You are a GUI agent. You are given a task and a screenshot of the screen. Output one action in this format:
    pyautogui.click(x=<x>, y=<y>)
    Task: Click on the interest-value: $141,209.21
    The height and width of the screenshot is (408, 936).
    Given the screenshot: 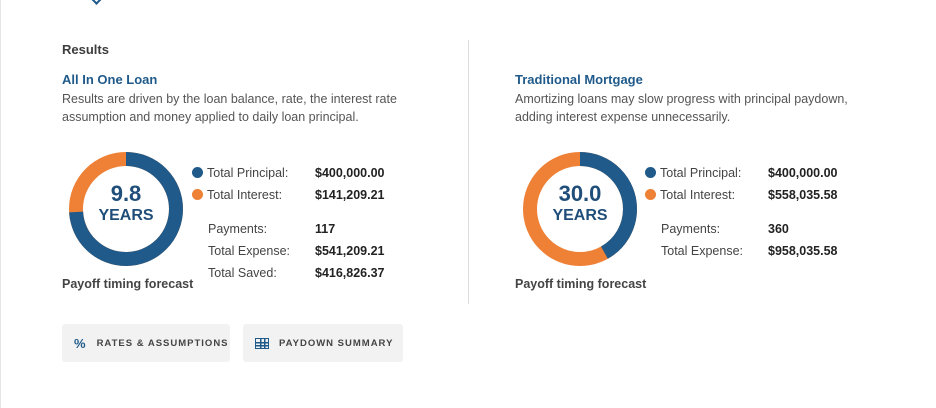 What is the action you would take?
    pyautogui.click(x=350, y=195)
    